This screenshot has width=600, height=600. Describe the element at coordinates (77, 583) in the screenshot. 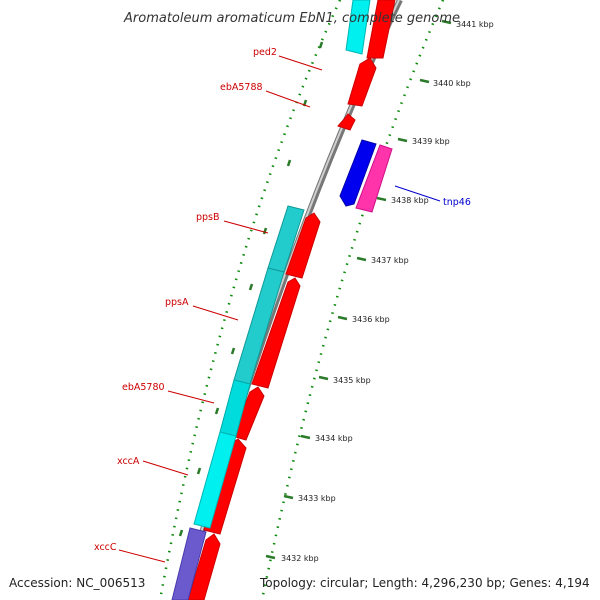

I see `accession-text: Accession: NC_006513` at that location.